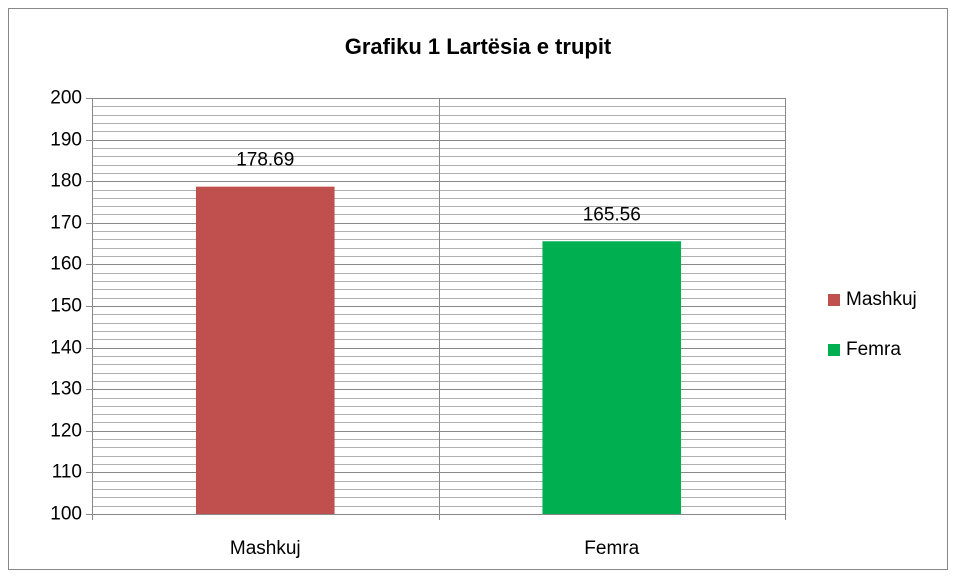 The height and width of the screenshot is (578, 956). I want to click on y-tick-label: 130, so click(66, 389).